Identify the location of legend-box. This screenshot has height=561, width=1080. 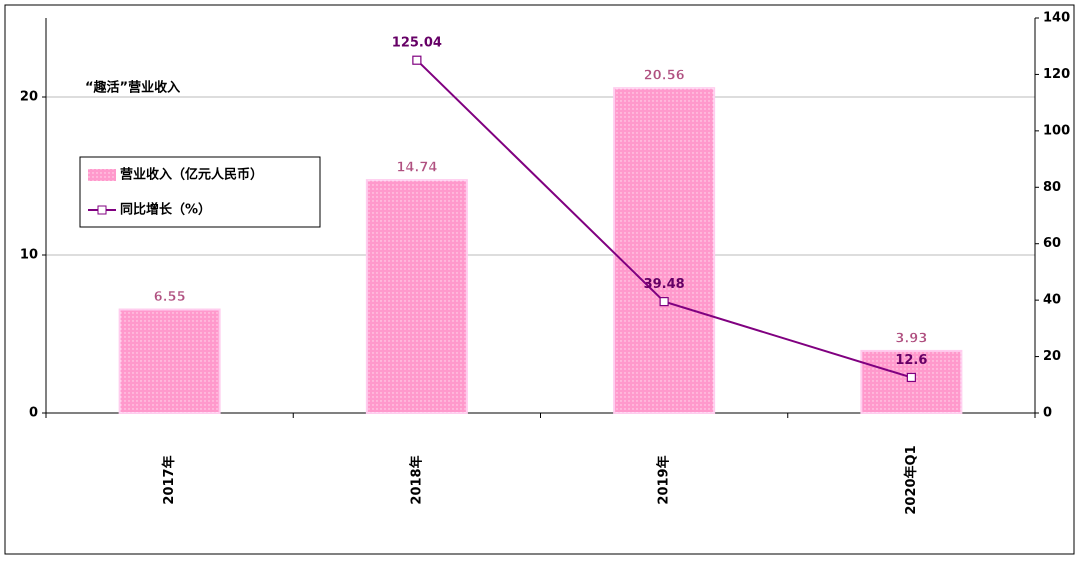
(200, 192).